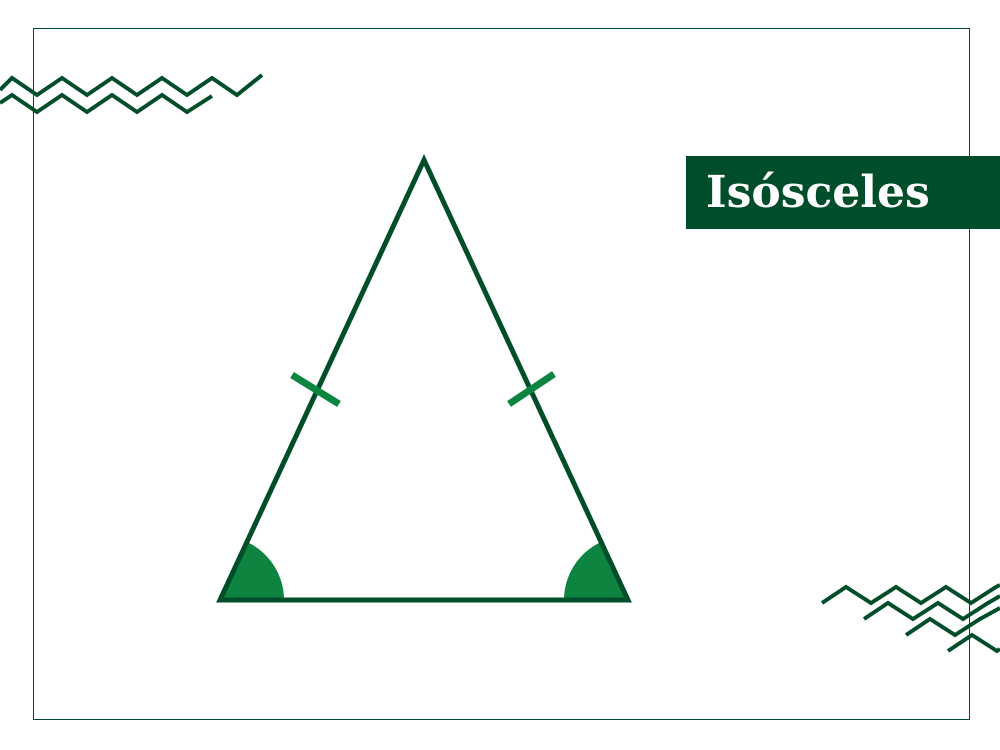 The height and width of the screenshot is (750, 1000). What do you see at coordinates (315, 389) in the screenshot?
I see `side-tick-mark-left` at bounding box center [315, 389].